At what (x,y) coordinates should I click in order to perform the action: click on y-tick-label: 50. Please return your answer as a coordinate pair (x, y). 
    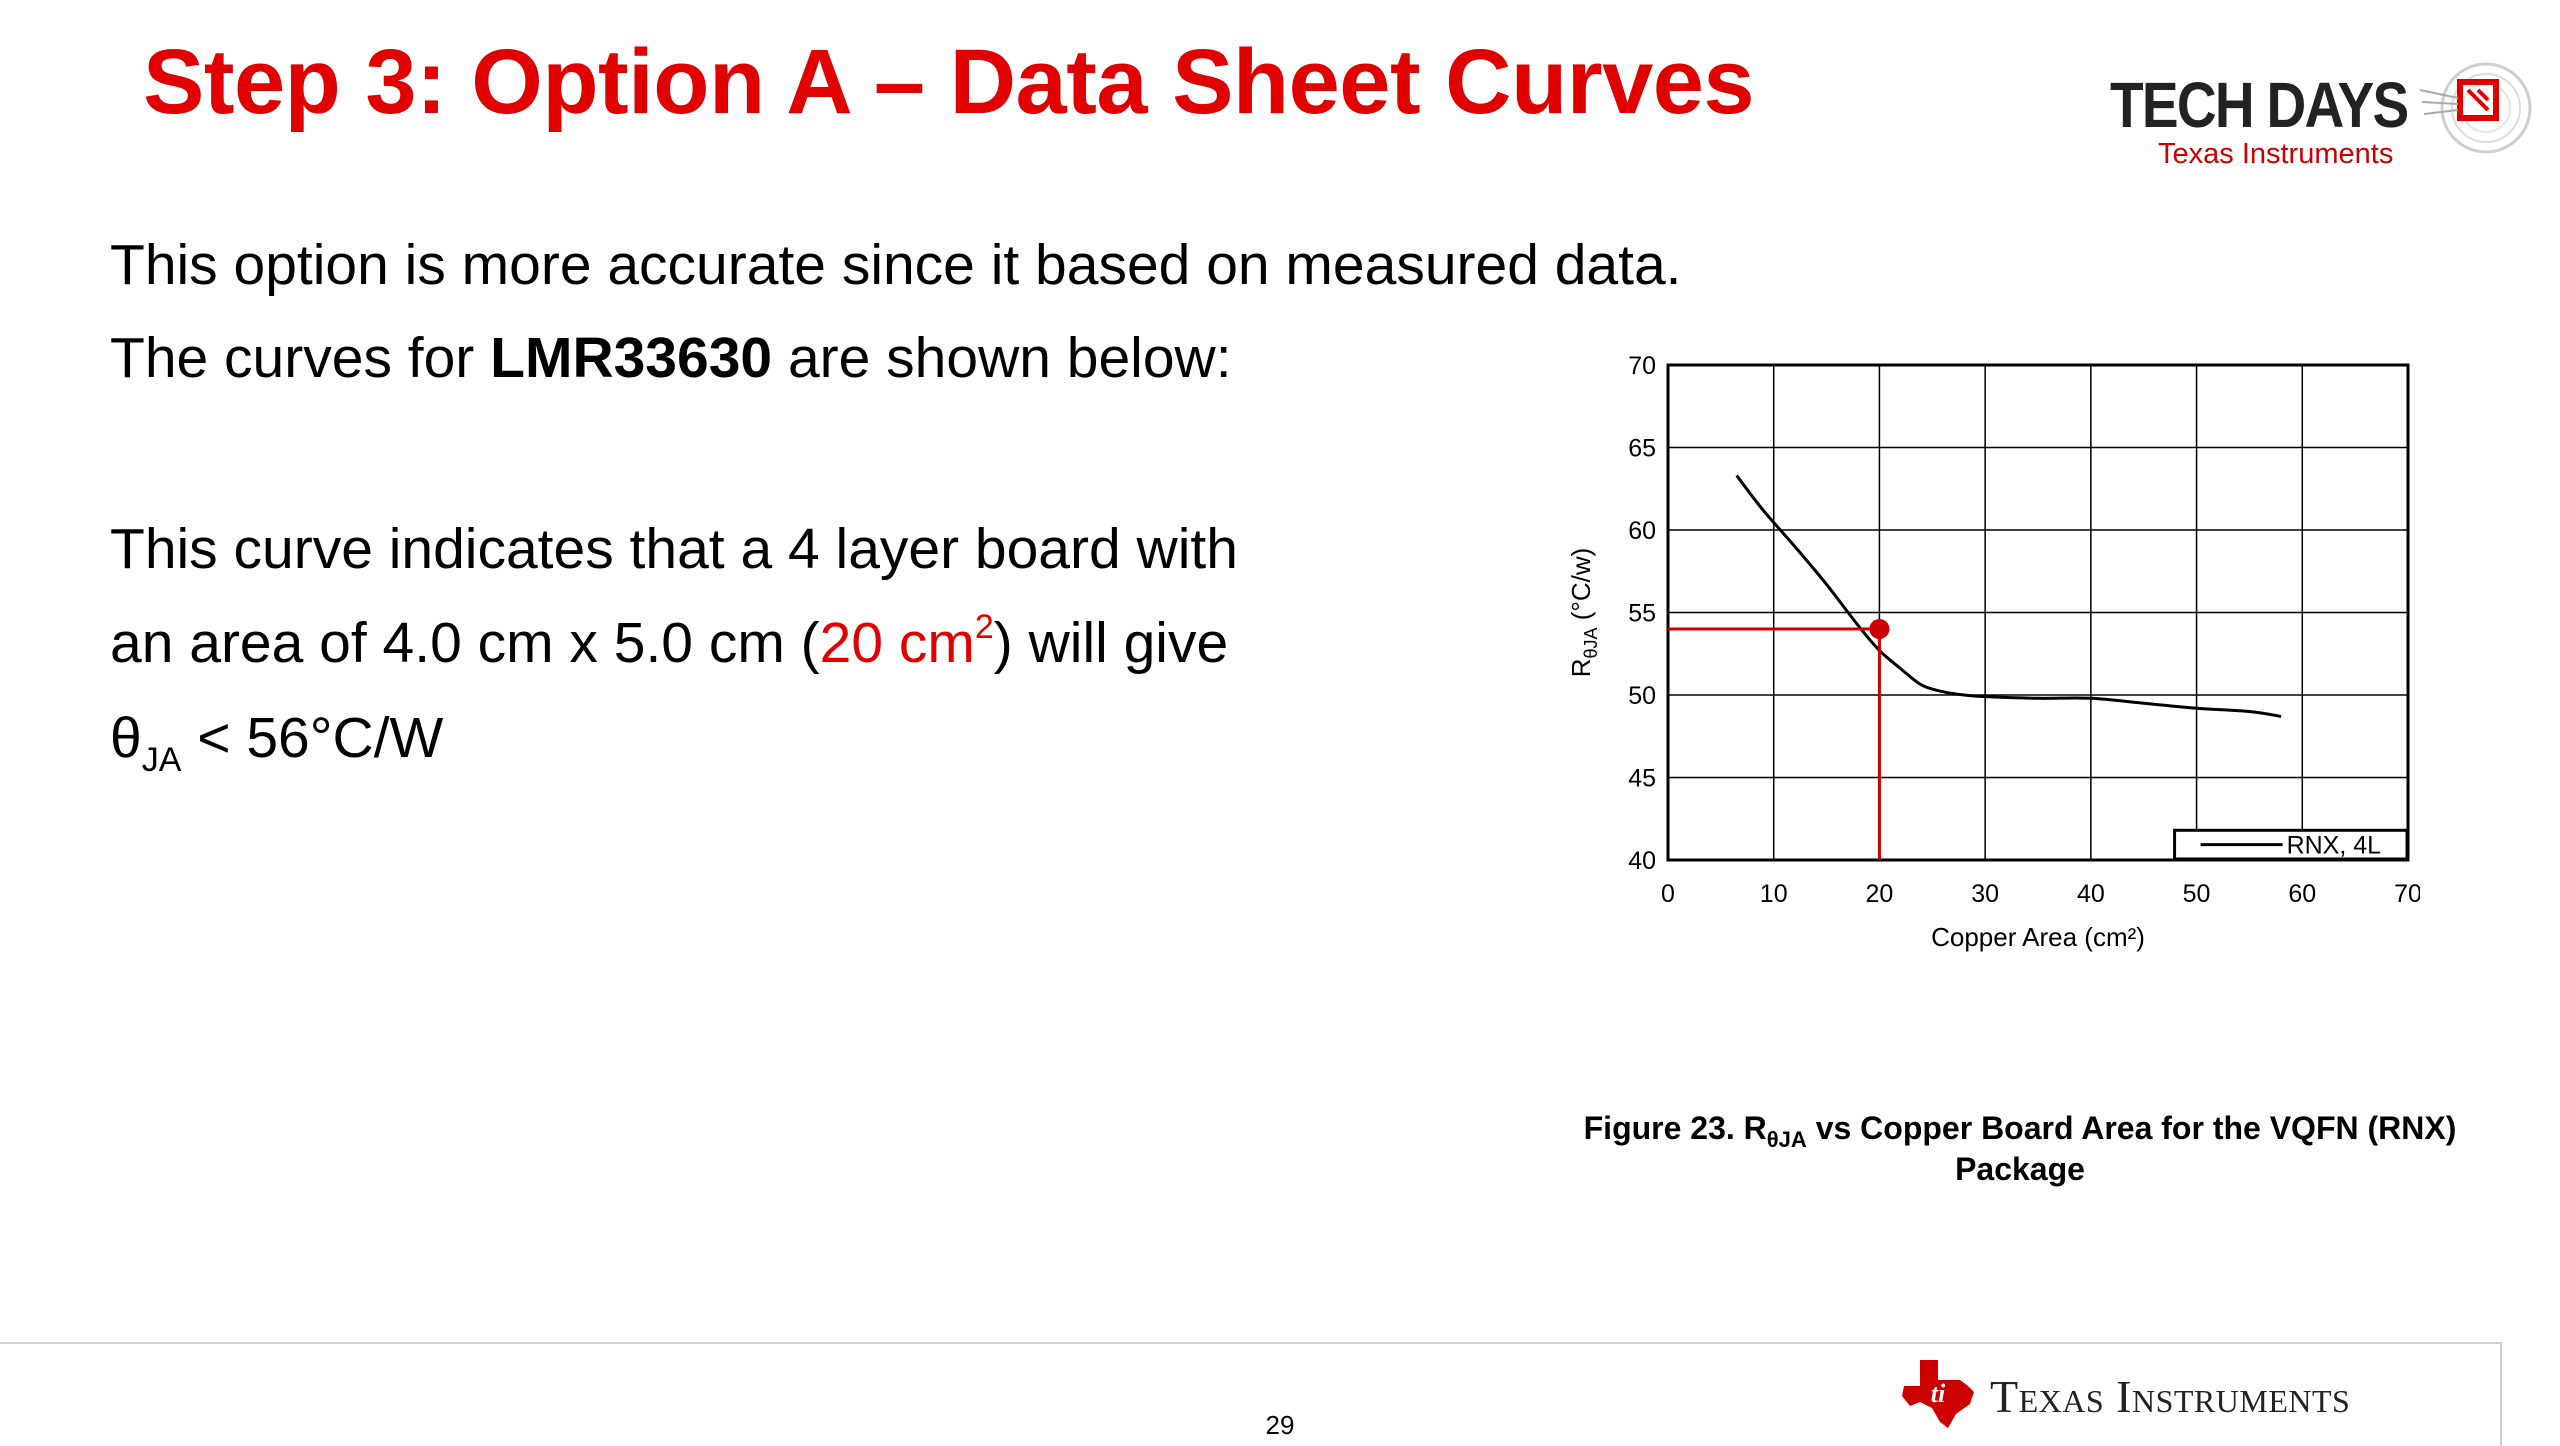
    Looking at the image, I should click on (1642, 696).